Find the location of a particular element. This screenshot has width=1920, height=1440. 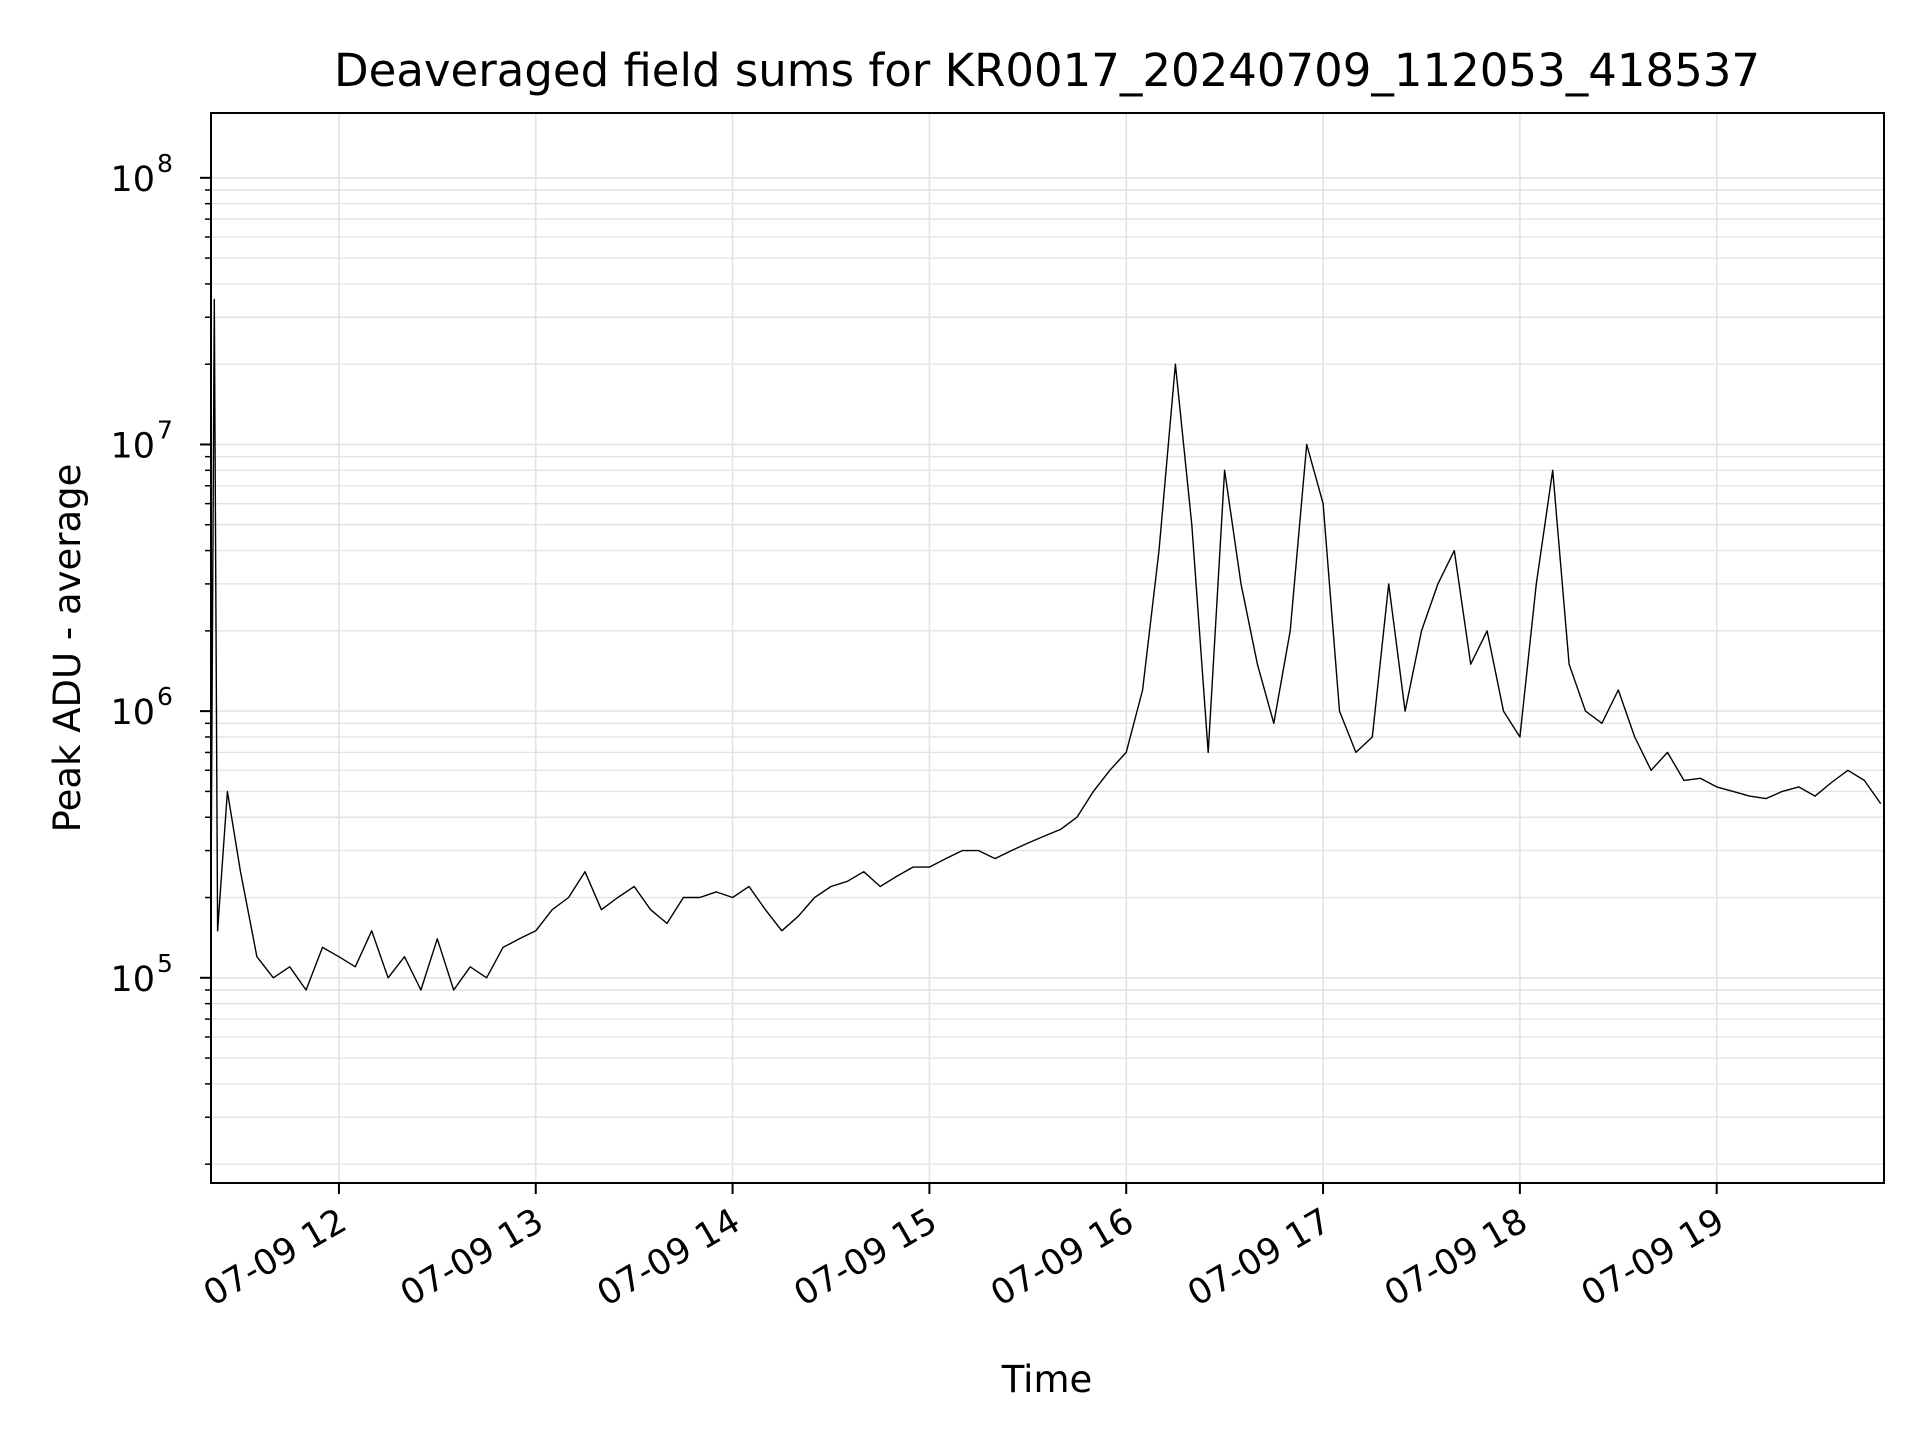

x-tick-label: 07-09 15 is located at coordinates (866, 1257).